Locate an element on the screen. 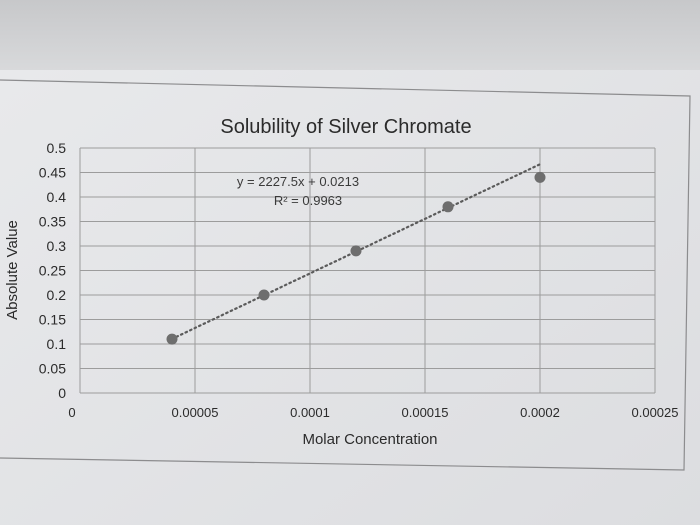  y-tick-label: 0.1 is located at coordinates (57, 344).